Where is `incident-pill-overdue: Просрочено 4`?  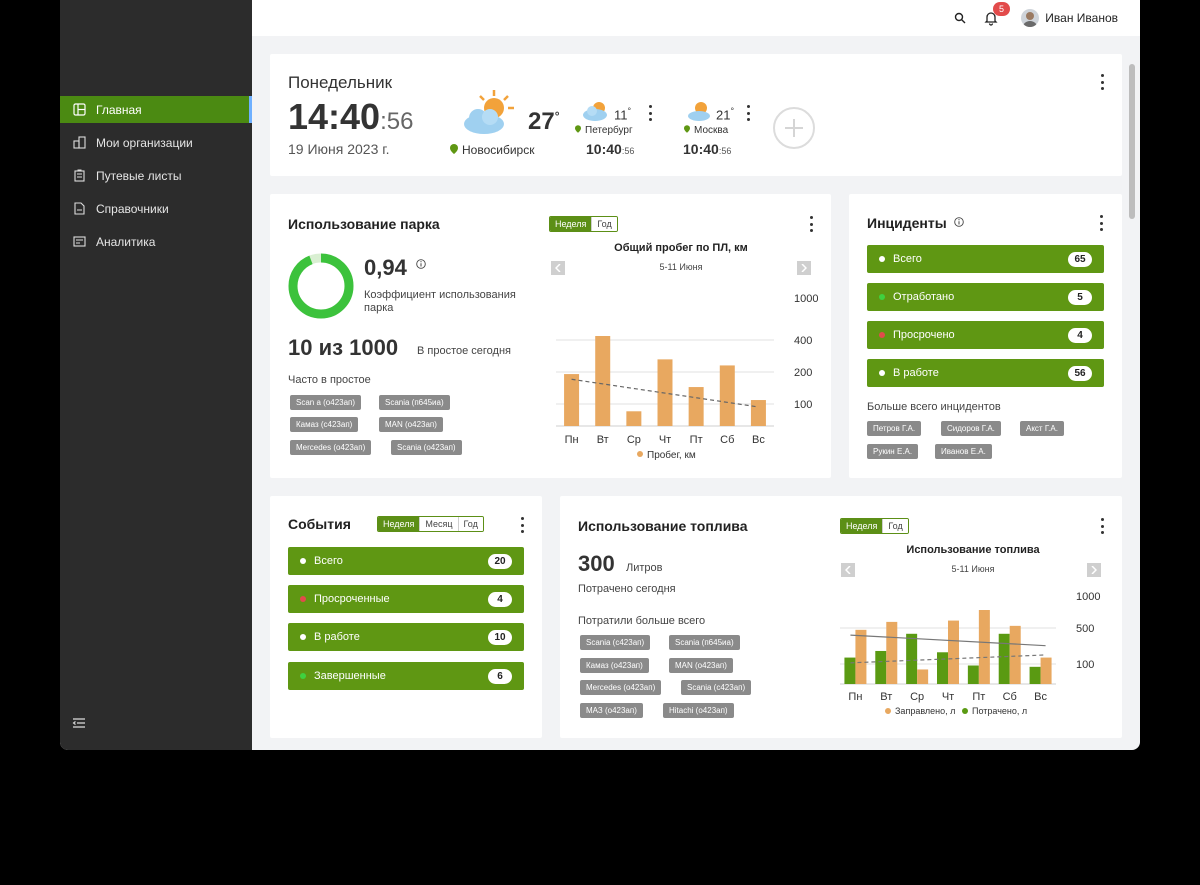 incident-pill-overdue: Просрочено 4 is located at coordinates (985, 335).